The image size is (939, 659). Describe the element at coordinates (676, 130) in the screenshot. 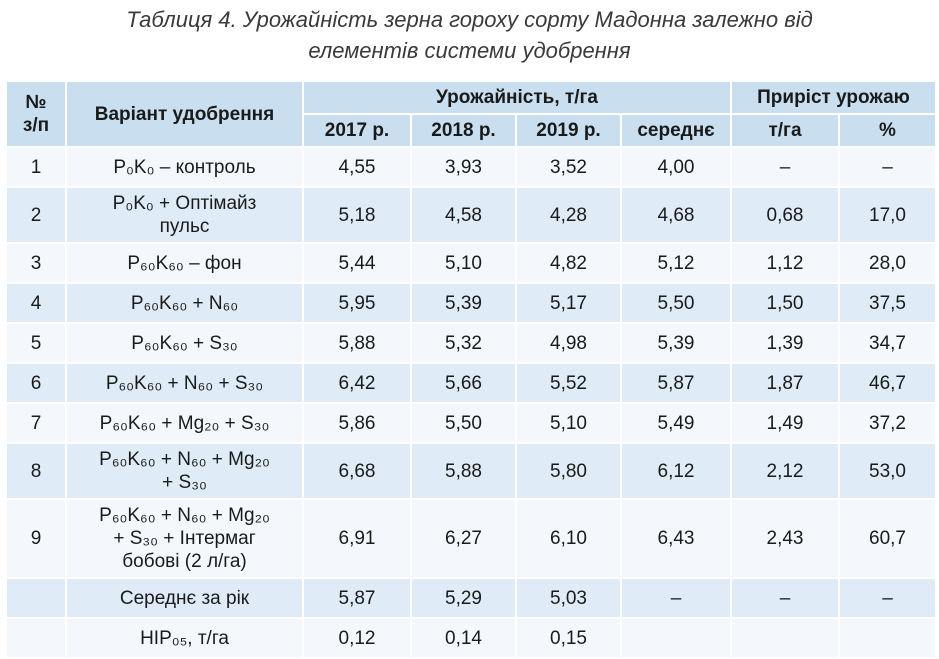

I see `subheader-cell: середнє` at that location.